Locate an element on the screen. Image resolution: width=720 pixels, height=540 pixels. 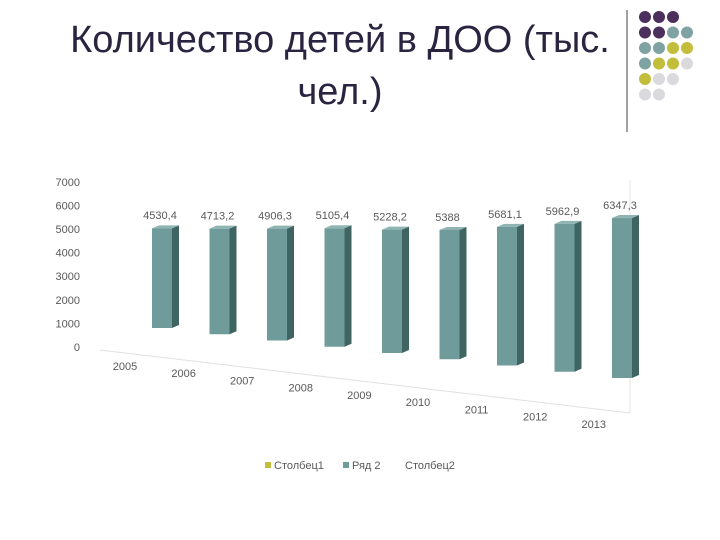
y-tick-label: 6000 is located at coordinates (68, 206).